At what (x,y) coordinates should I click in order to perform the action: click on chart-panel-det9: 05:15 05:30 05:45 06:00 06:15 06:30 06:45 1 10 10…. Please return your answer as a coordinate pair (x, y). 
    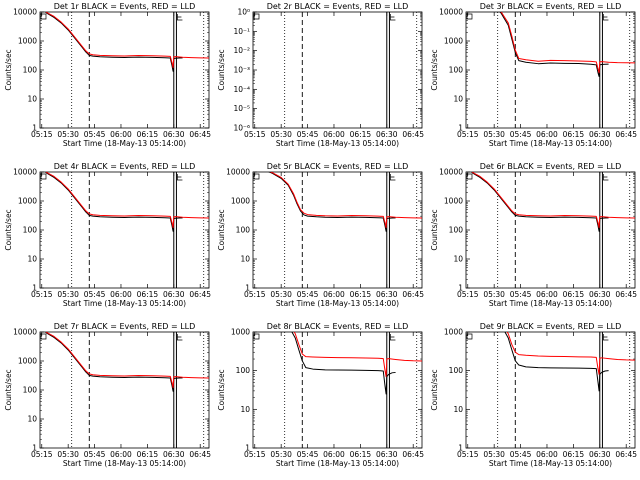
    Looking at the image, I should click on (532, 400).